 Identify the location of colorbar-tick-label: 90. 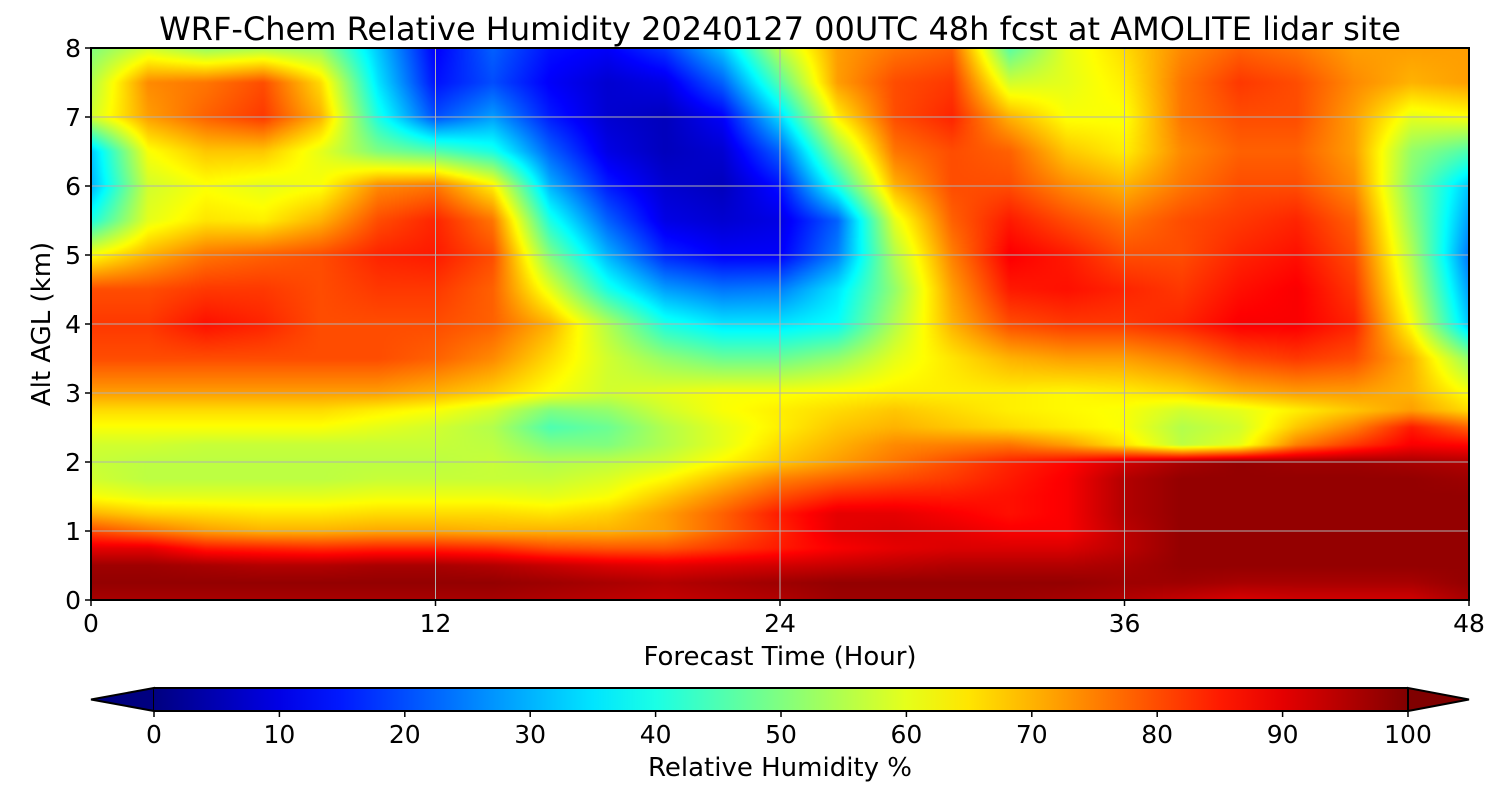
(1283, 734).